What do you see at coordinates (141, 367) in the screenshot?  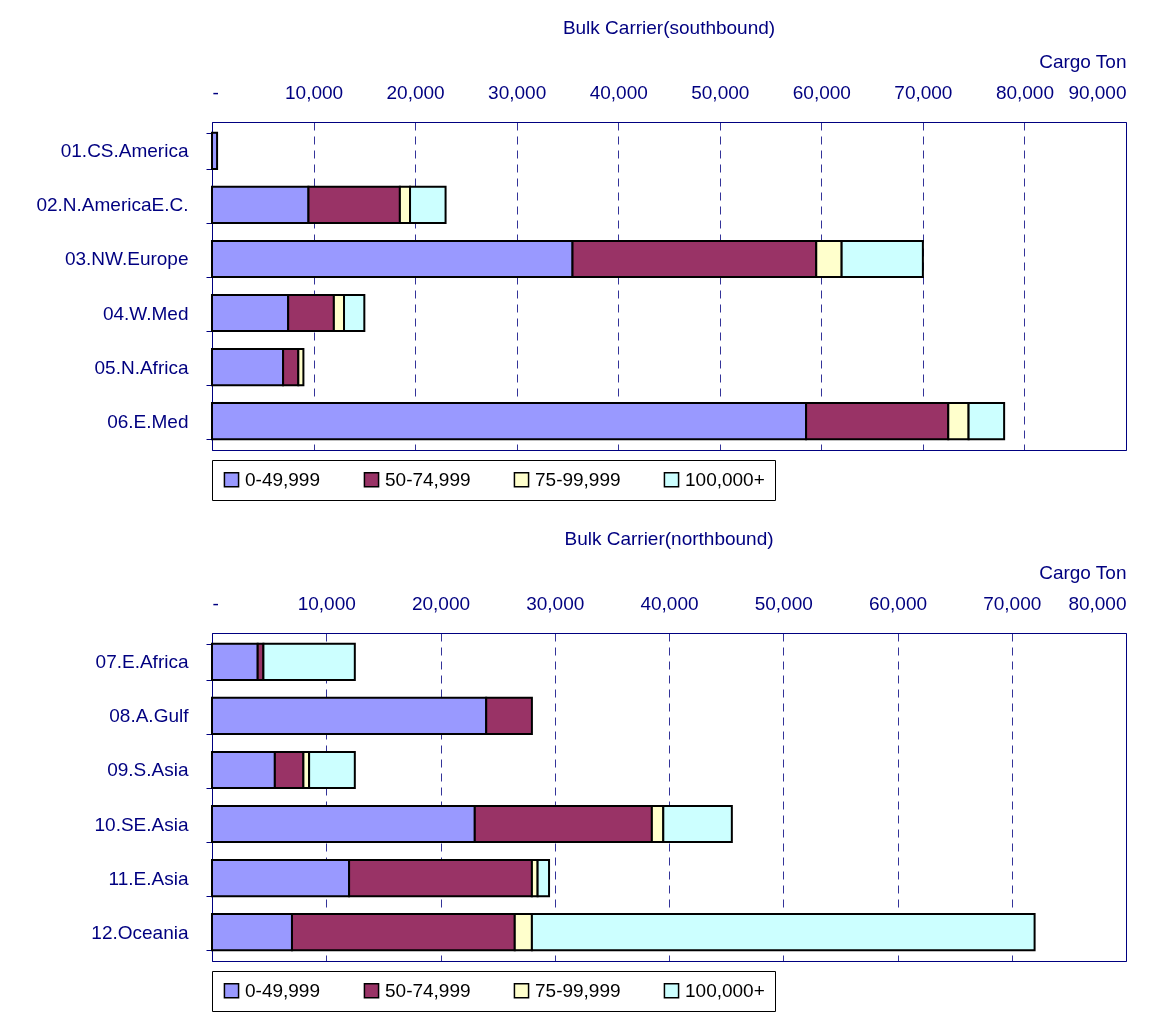 I see `y-tick-label: 05.N.Africa` at bounding box center [141, 367].